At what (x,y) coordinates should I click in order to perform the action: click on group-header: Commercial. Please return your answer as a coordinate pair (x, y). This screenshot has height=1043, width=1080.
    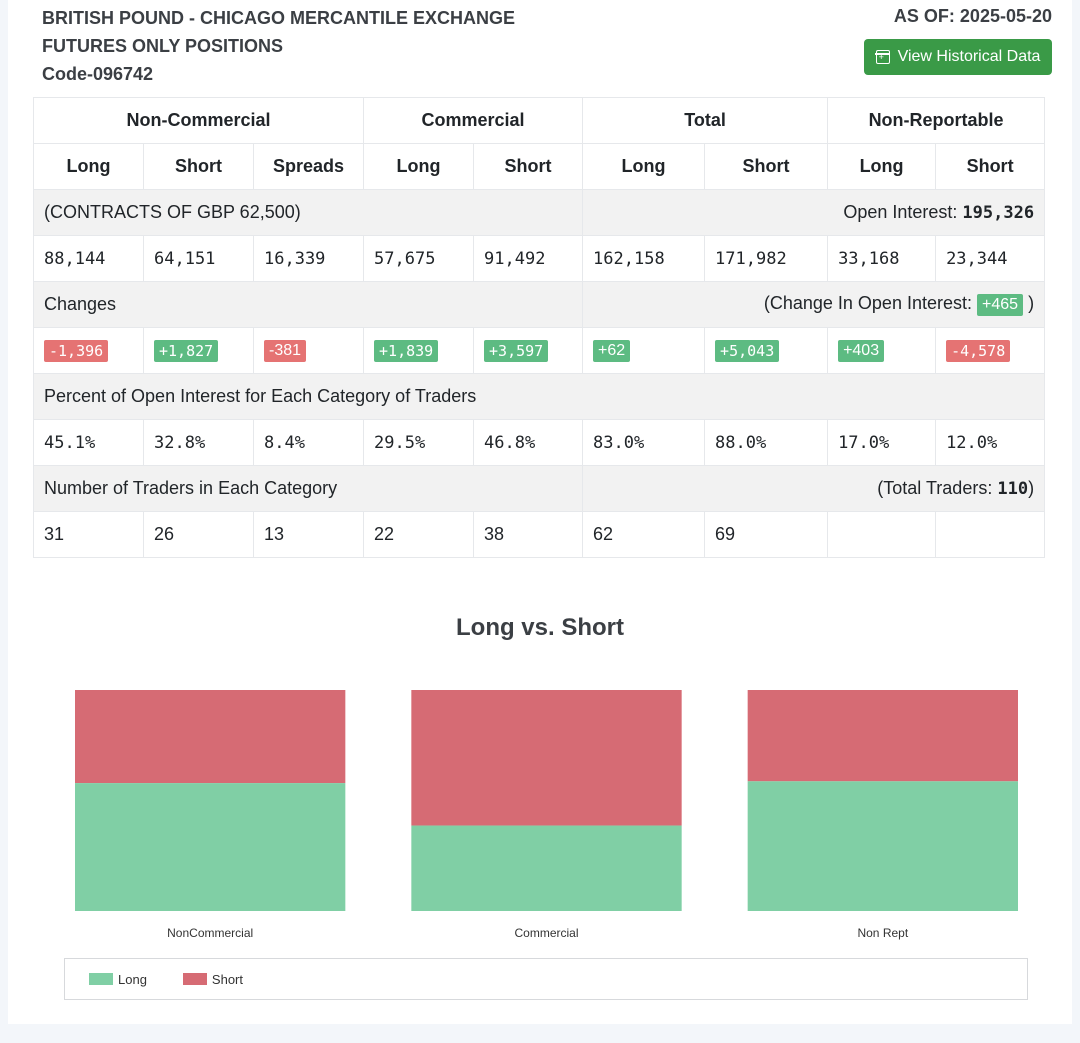
    Looking at the image, I should click on (473, 120).